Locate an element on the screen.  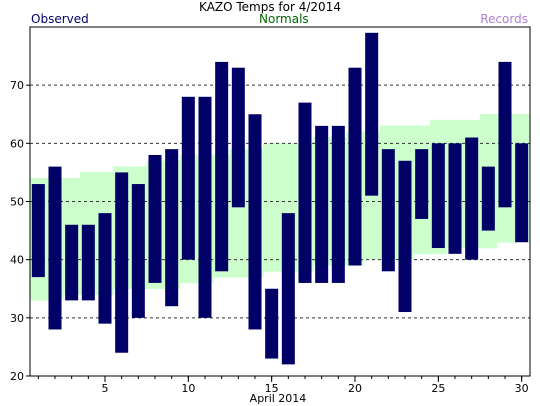
normals-band-segment is located at coordinates (272, 207).